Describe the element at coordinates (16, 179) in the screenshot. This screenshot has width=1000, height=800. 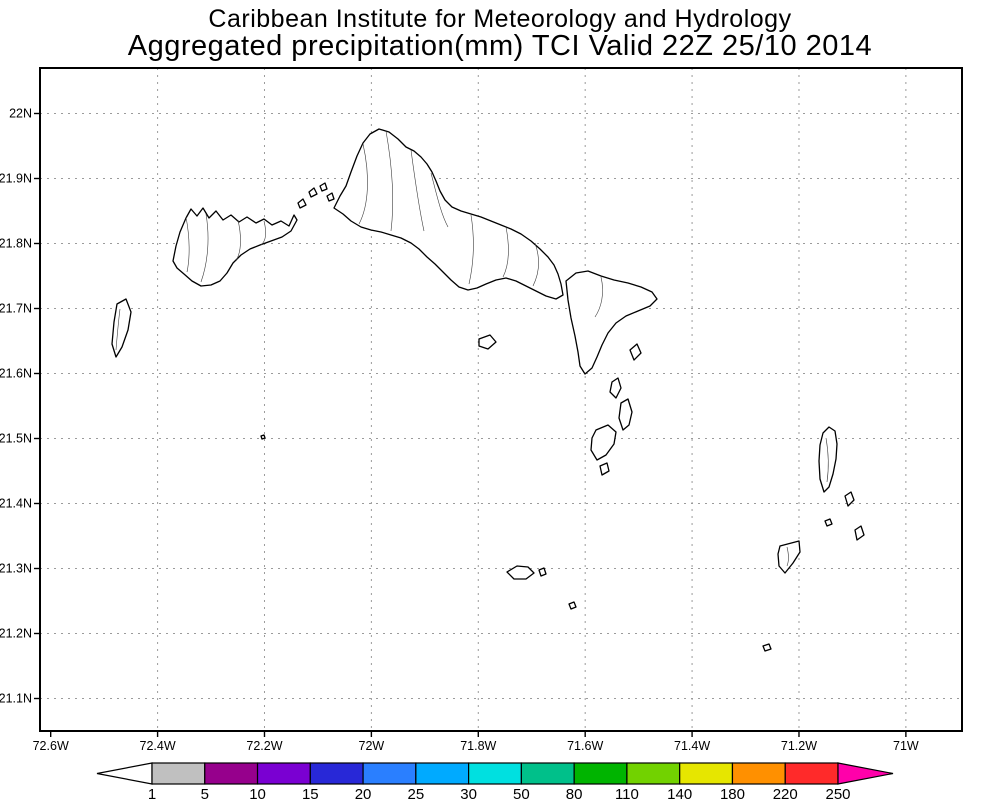
I see `latitude-label: 21.9N` at that location.